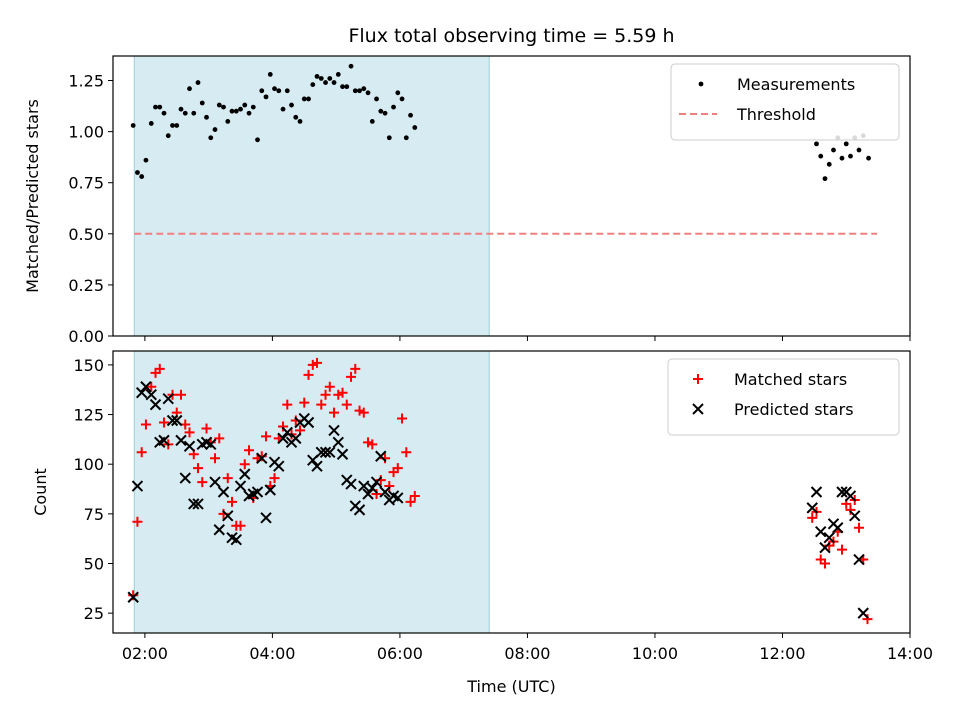  Describe the element at coordinates (701, 84) in the screenshot. I see `legend-marker-measurements` at that location.